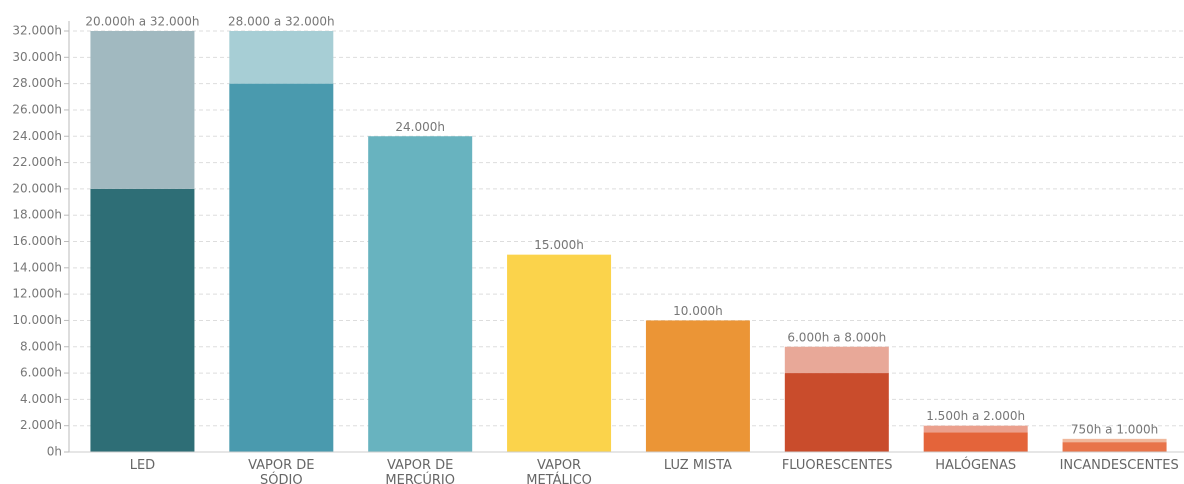 This screenshot has height=484, width=1184. I want to click on y-tick-label: 20.000h, so click(37, 188).